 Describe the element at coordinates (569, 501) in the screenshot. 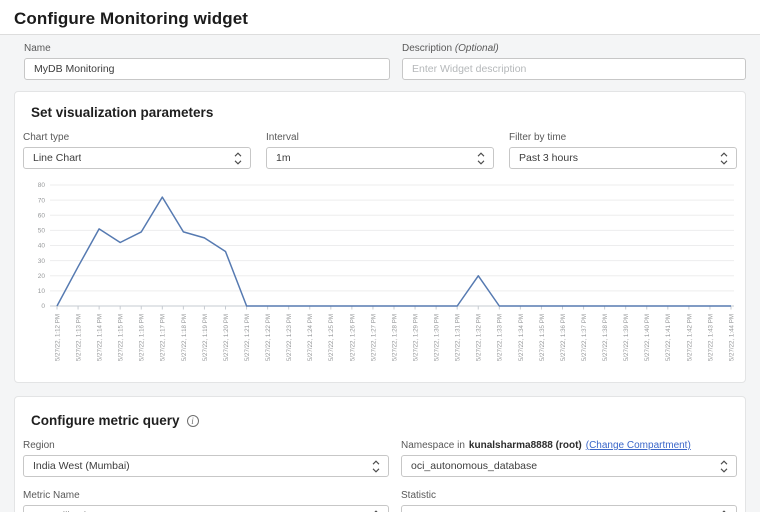

I see `statistic-field-group: Statistic mean` at that location.